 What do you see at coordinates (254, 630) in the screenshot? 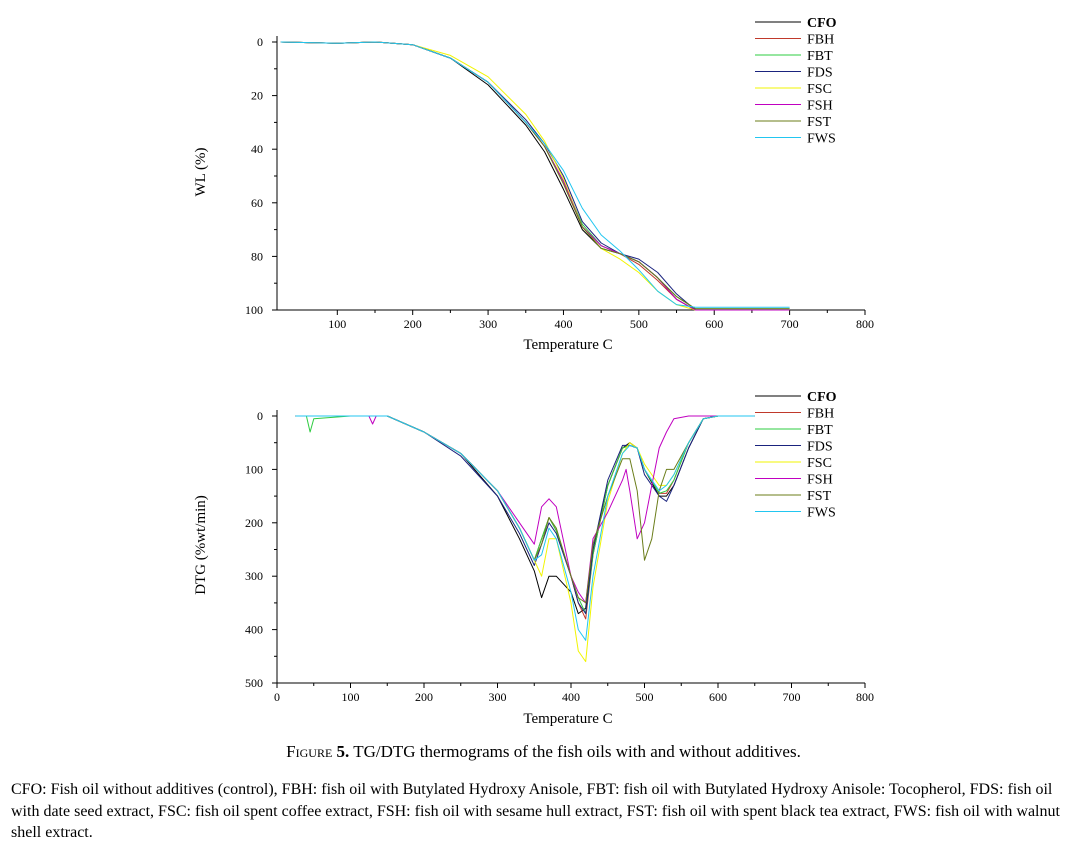
I see `y-tick-label: 400` at bounding box center [254, 630].